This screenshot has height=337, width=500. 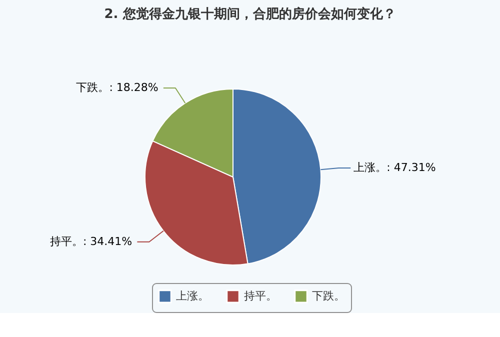 I want to click on data-label: : 18.28%, so click(x=133, y=87).